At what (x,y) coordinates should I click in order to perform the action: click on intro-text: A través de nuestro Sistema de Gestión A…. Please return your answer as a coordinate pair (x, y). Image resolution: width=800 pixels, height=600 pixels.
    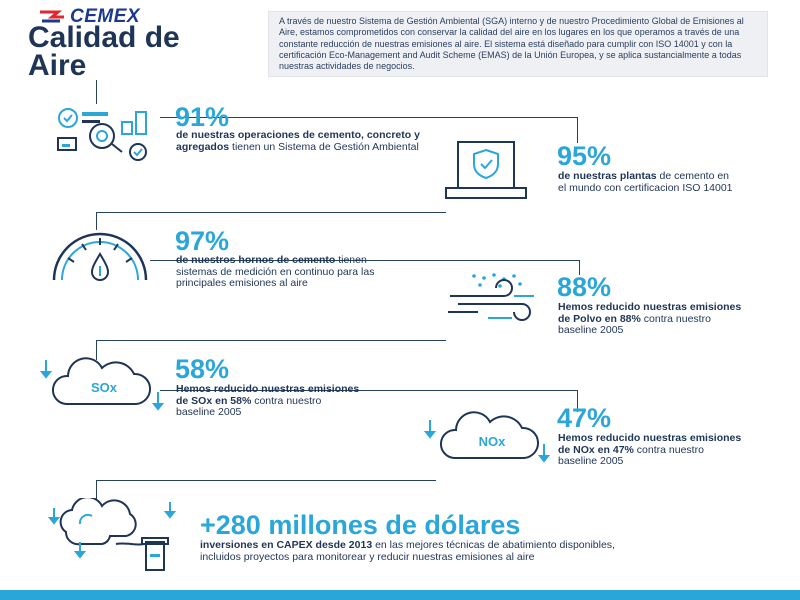
    Looking at the image, I should click on (518, 44).